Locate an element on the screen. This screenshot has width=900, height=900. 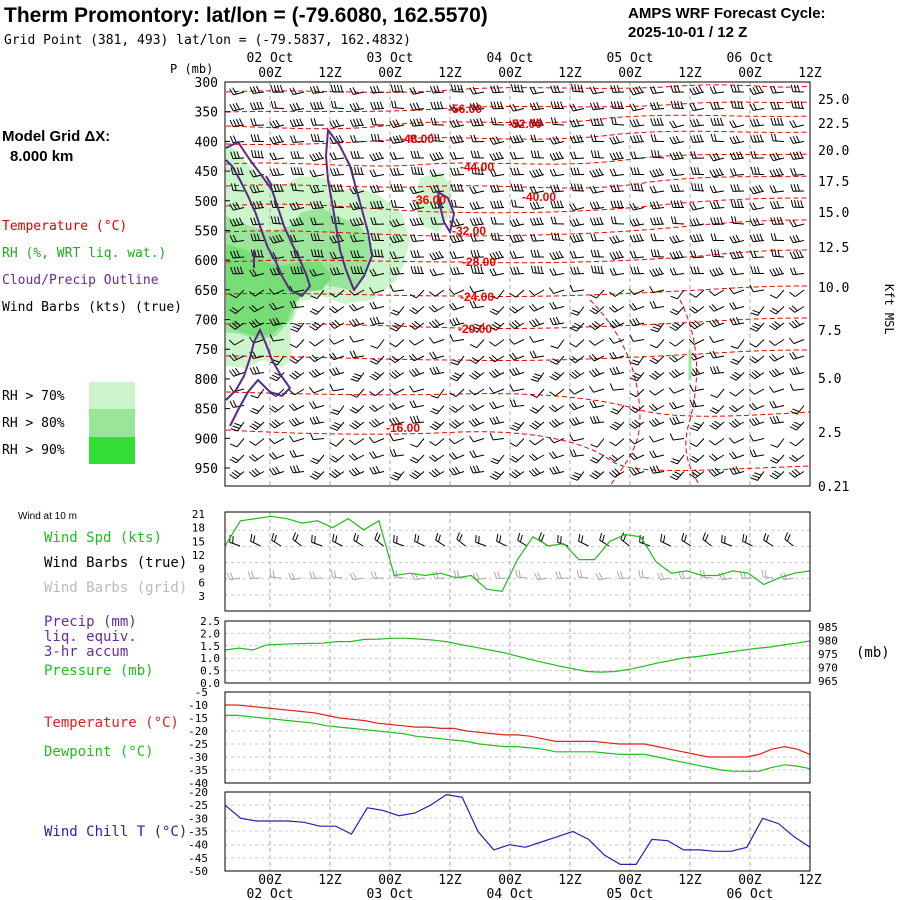
wind-barb-grid is located at coordinates (542, 579).